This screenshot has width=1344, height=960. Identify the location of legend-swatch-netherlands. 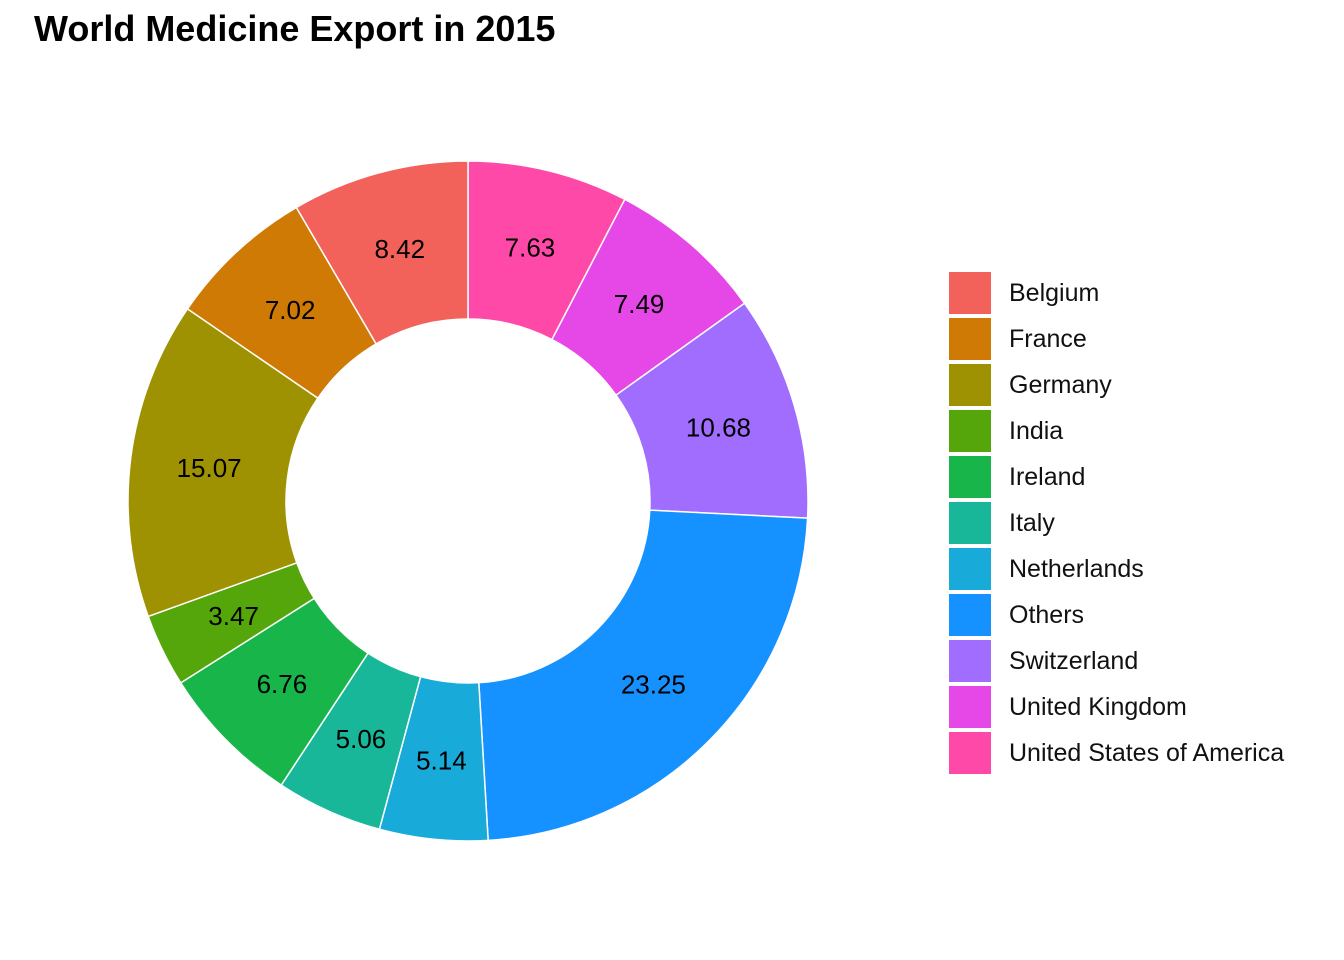
(970, 569).